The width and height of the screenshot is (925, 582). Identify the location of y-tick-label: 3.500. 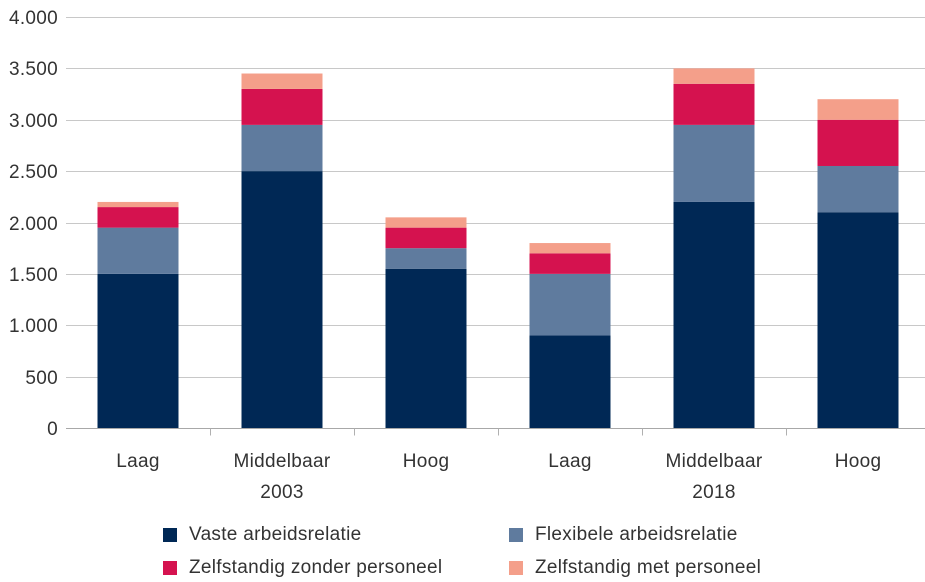
(33, 69).